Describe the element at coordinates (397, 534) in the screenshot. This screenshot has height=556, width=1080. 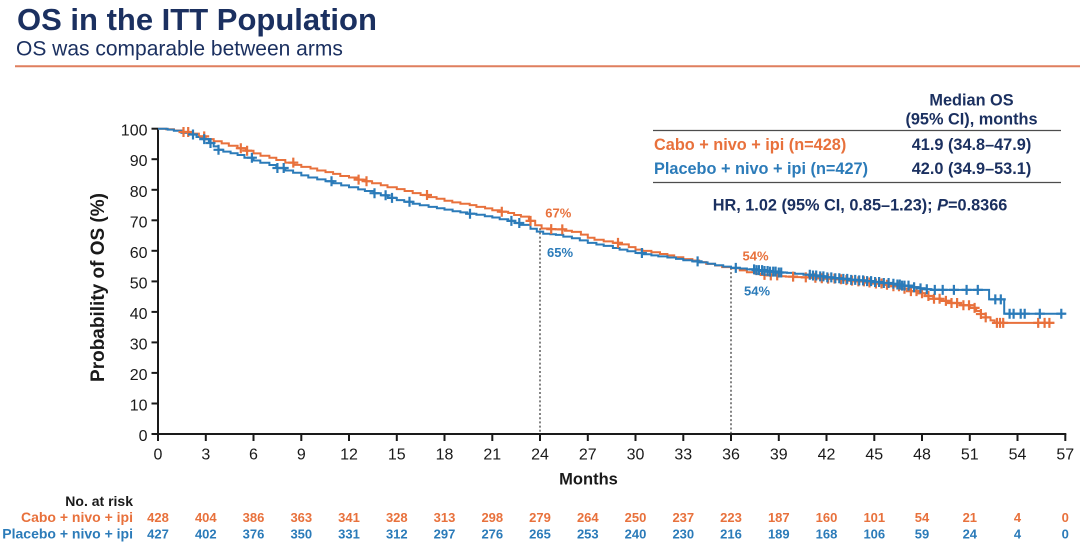
I see `svg-text: 312` at that location.